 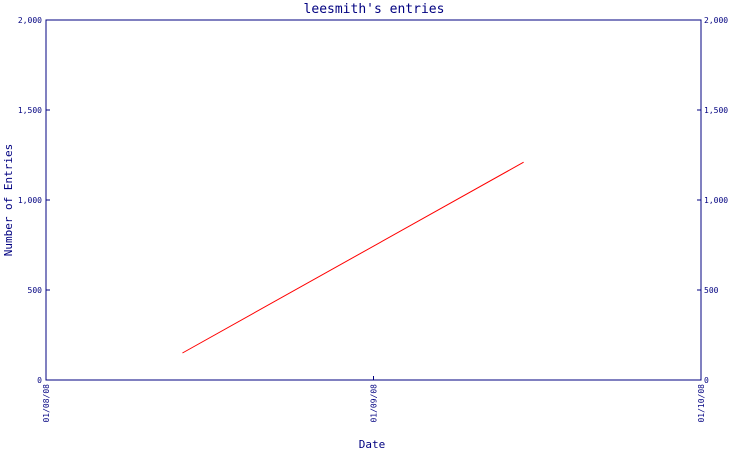 I want to click on y-tick-label-left: 1,500, so click(x=30, y=110).